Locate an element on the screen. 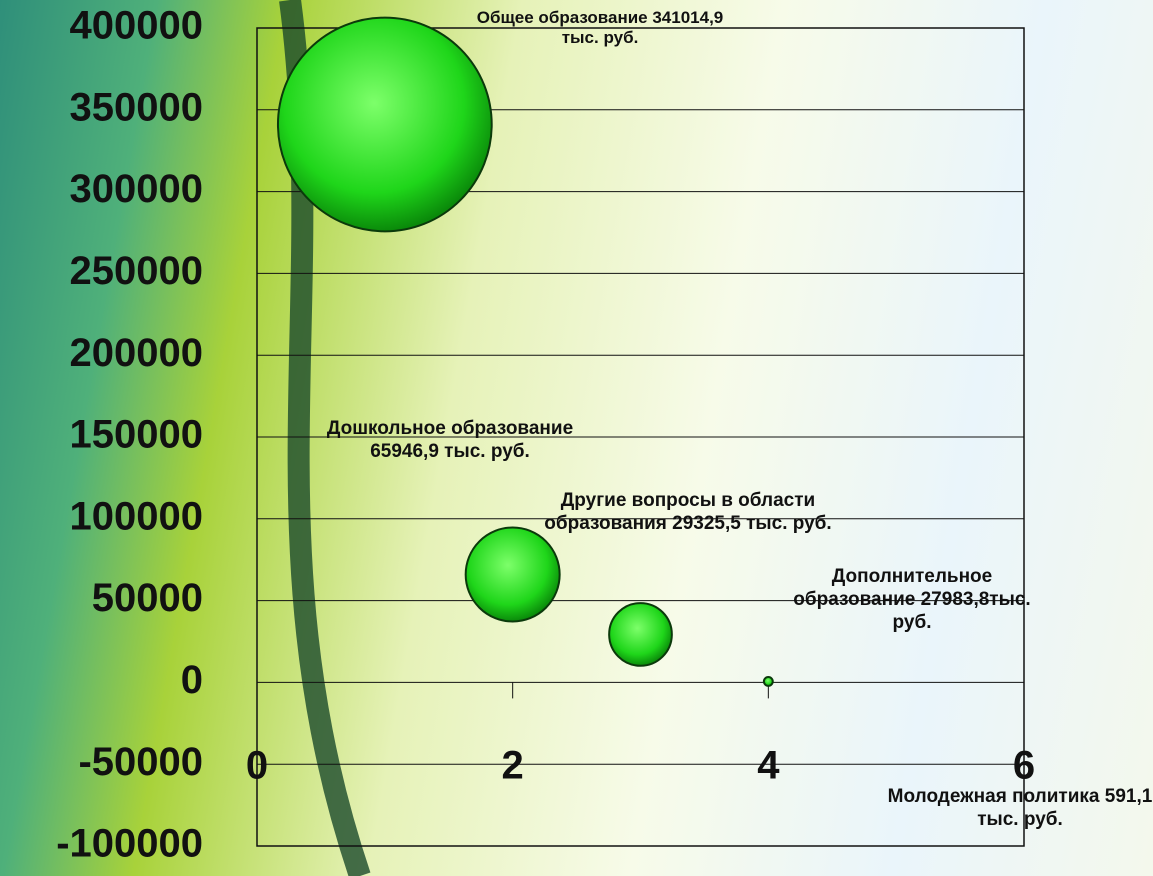 The image size is (1153, 876). y-tick-label: 50000 is located at coordinates (147, 598).